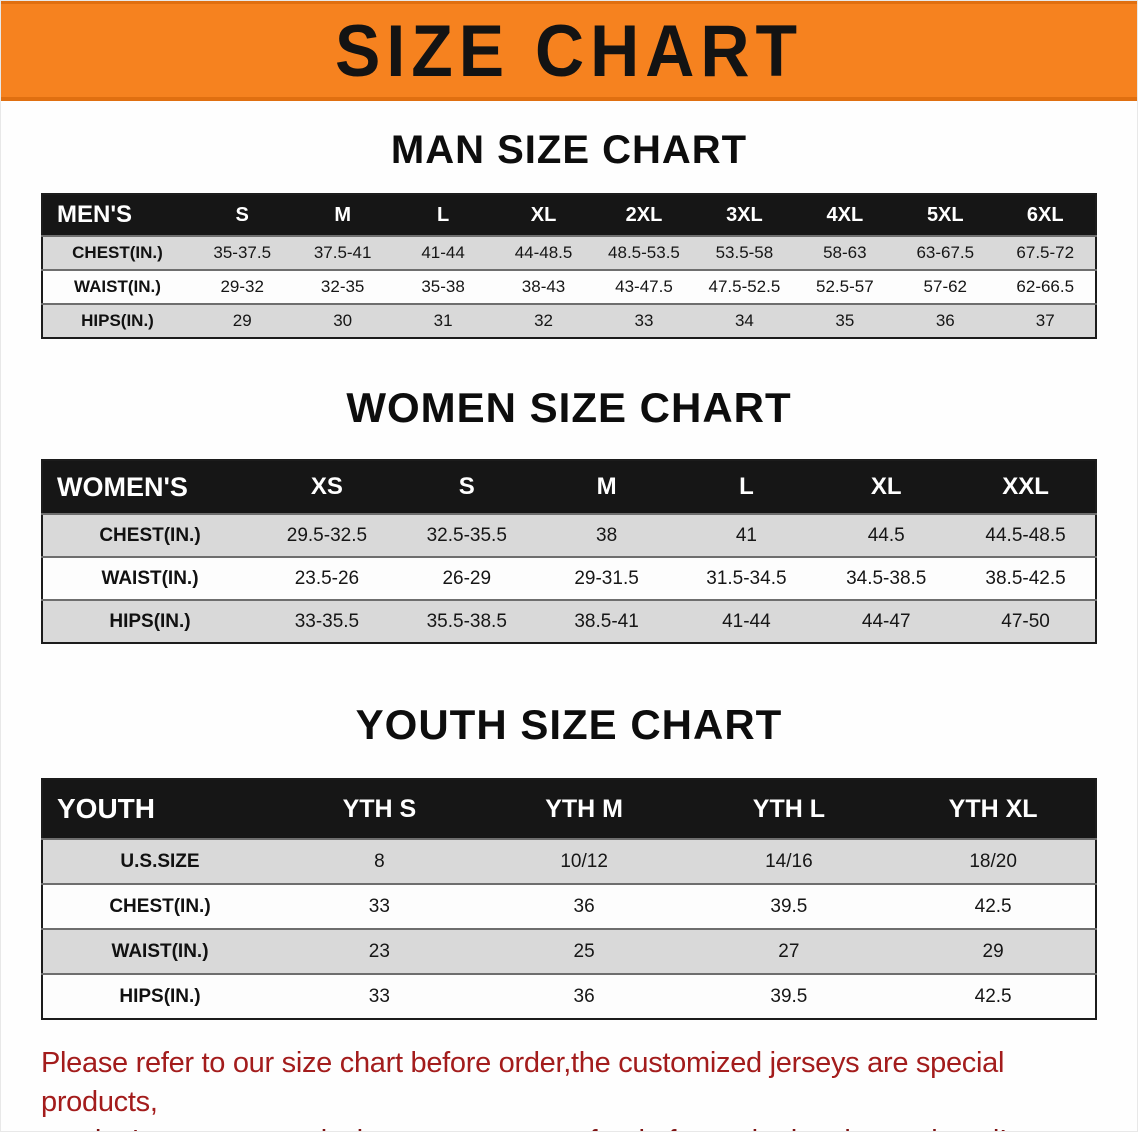  What do you see at coordinates (326, 486) in the screenshot?
I see `column-header: XS` at bounding box center [326, 486].